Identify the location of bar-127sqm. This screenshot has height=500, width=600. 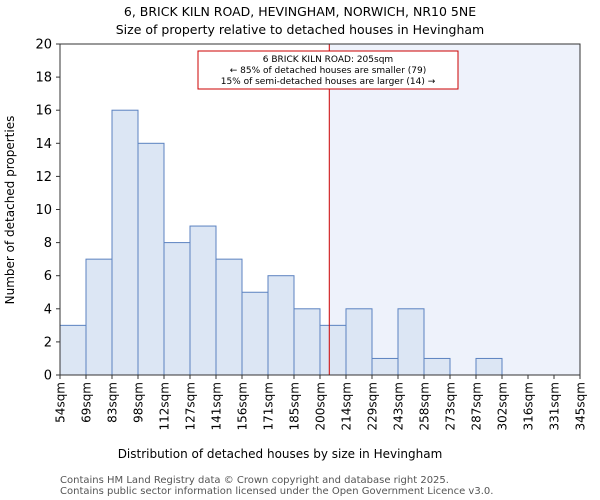
(203, 300).